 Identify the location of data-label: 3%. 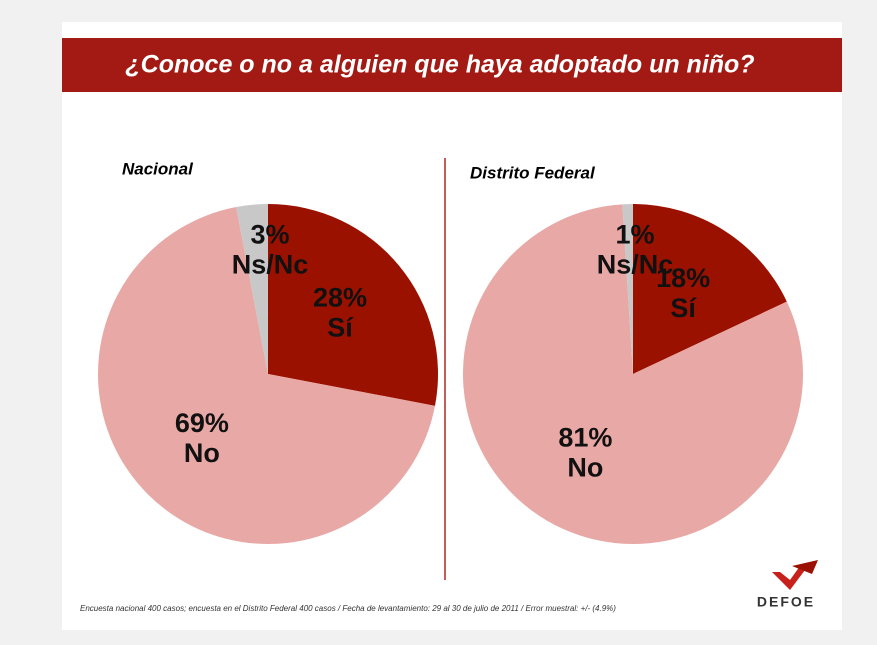
(269, 235).